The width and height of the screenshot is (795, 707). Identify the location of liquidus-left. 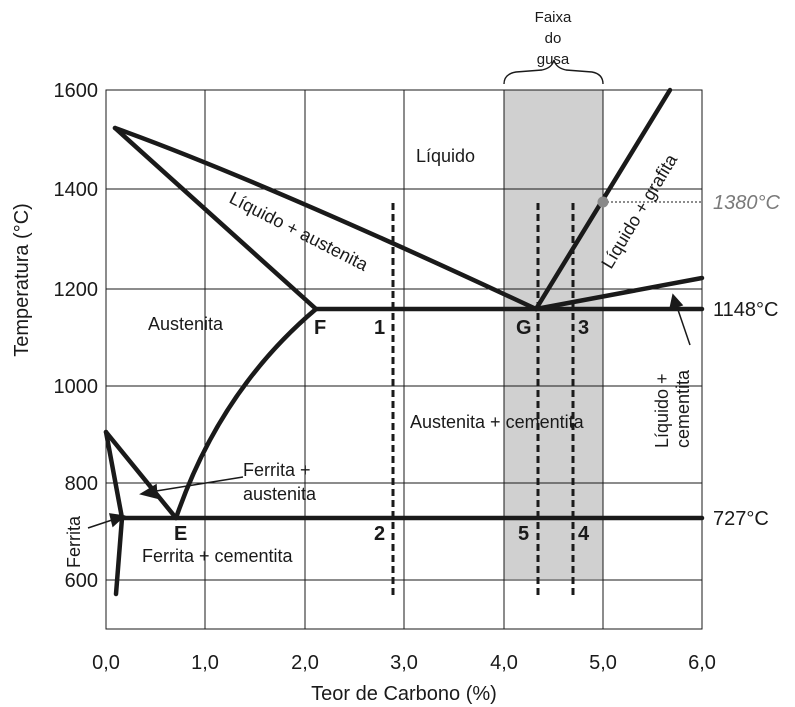
(325, 218).